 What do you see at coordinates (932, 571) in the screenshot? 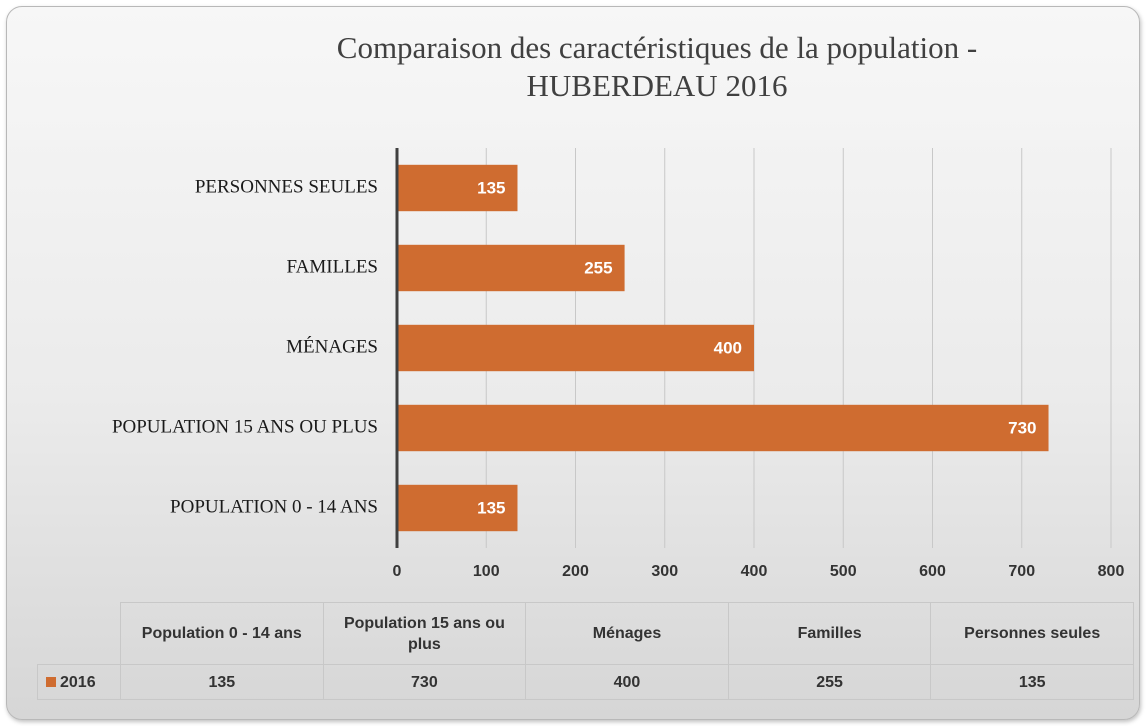
I see `x-tick-label: 600` at bounding box center [932, 571].